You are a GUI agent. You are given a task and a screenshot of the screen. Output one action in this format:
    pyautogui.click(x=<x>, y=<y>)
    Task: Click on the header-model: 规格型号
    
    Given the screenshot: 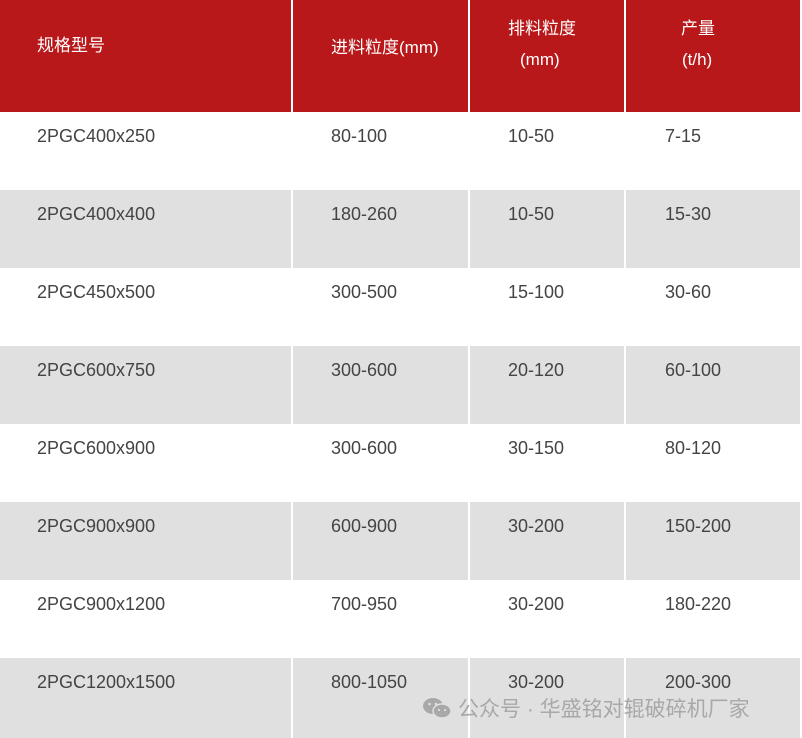 What is the action you would take?
    pyautogui.click(x=145, y=56)
    